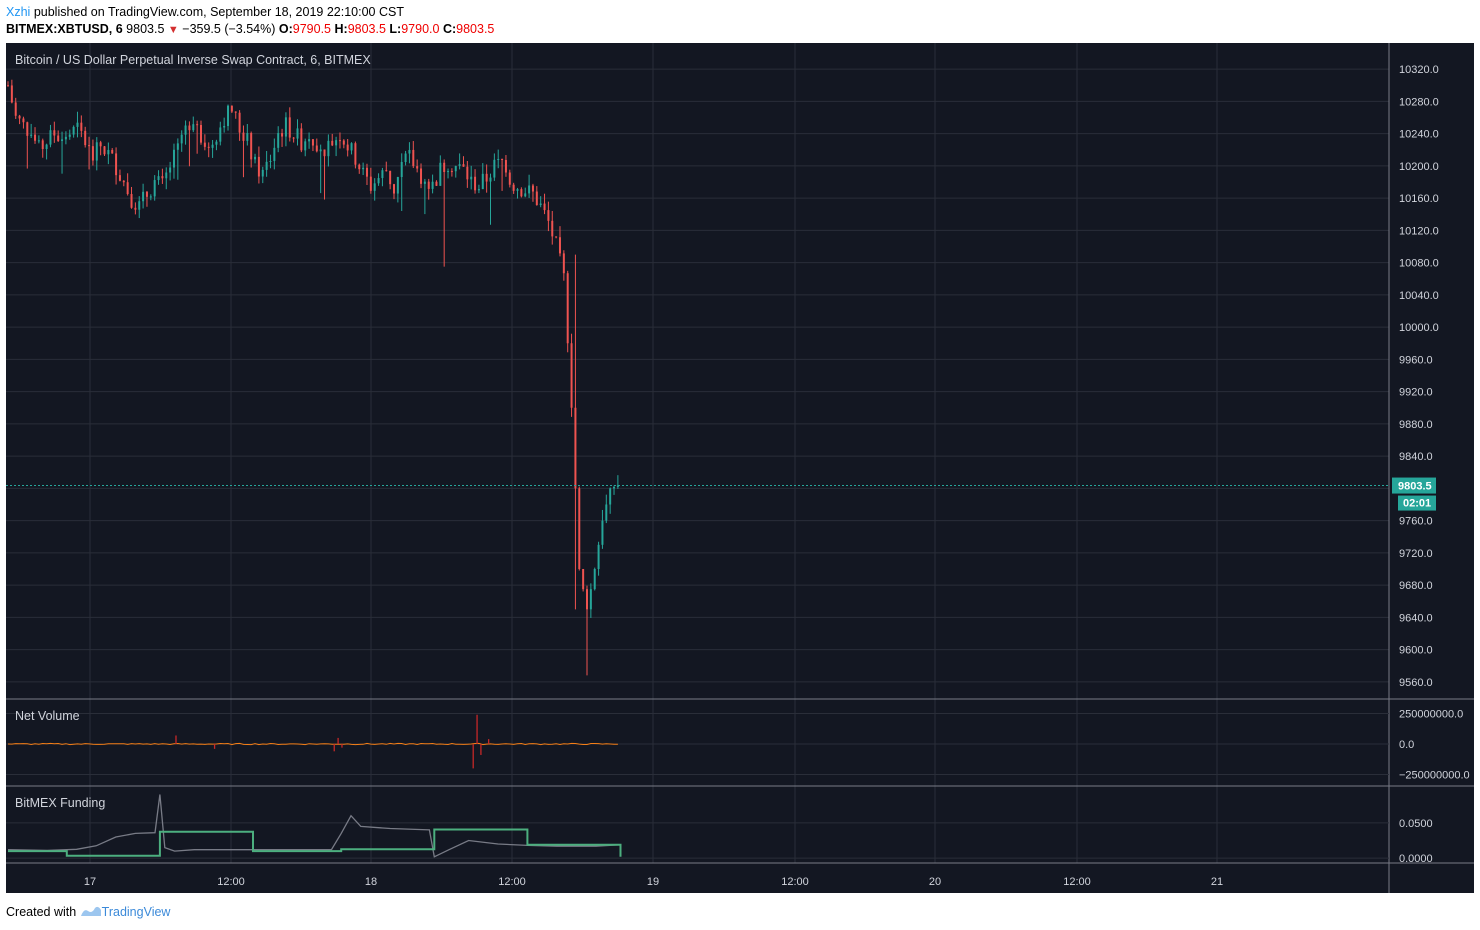  Describe the element at coordinates (47, 716) in the screenshot. I see `net-volume-title: Net Volume` at that location.